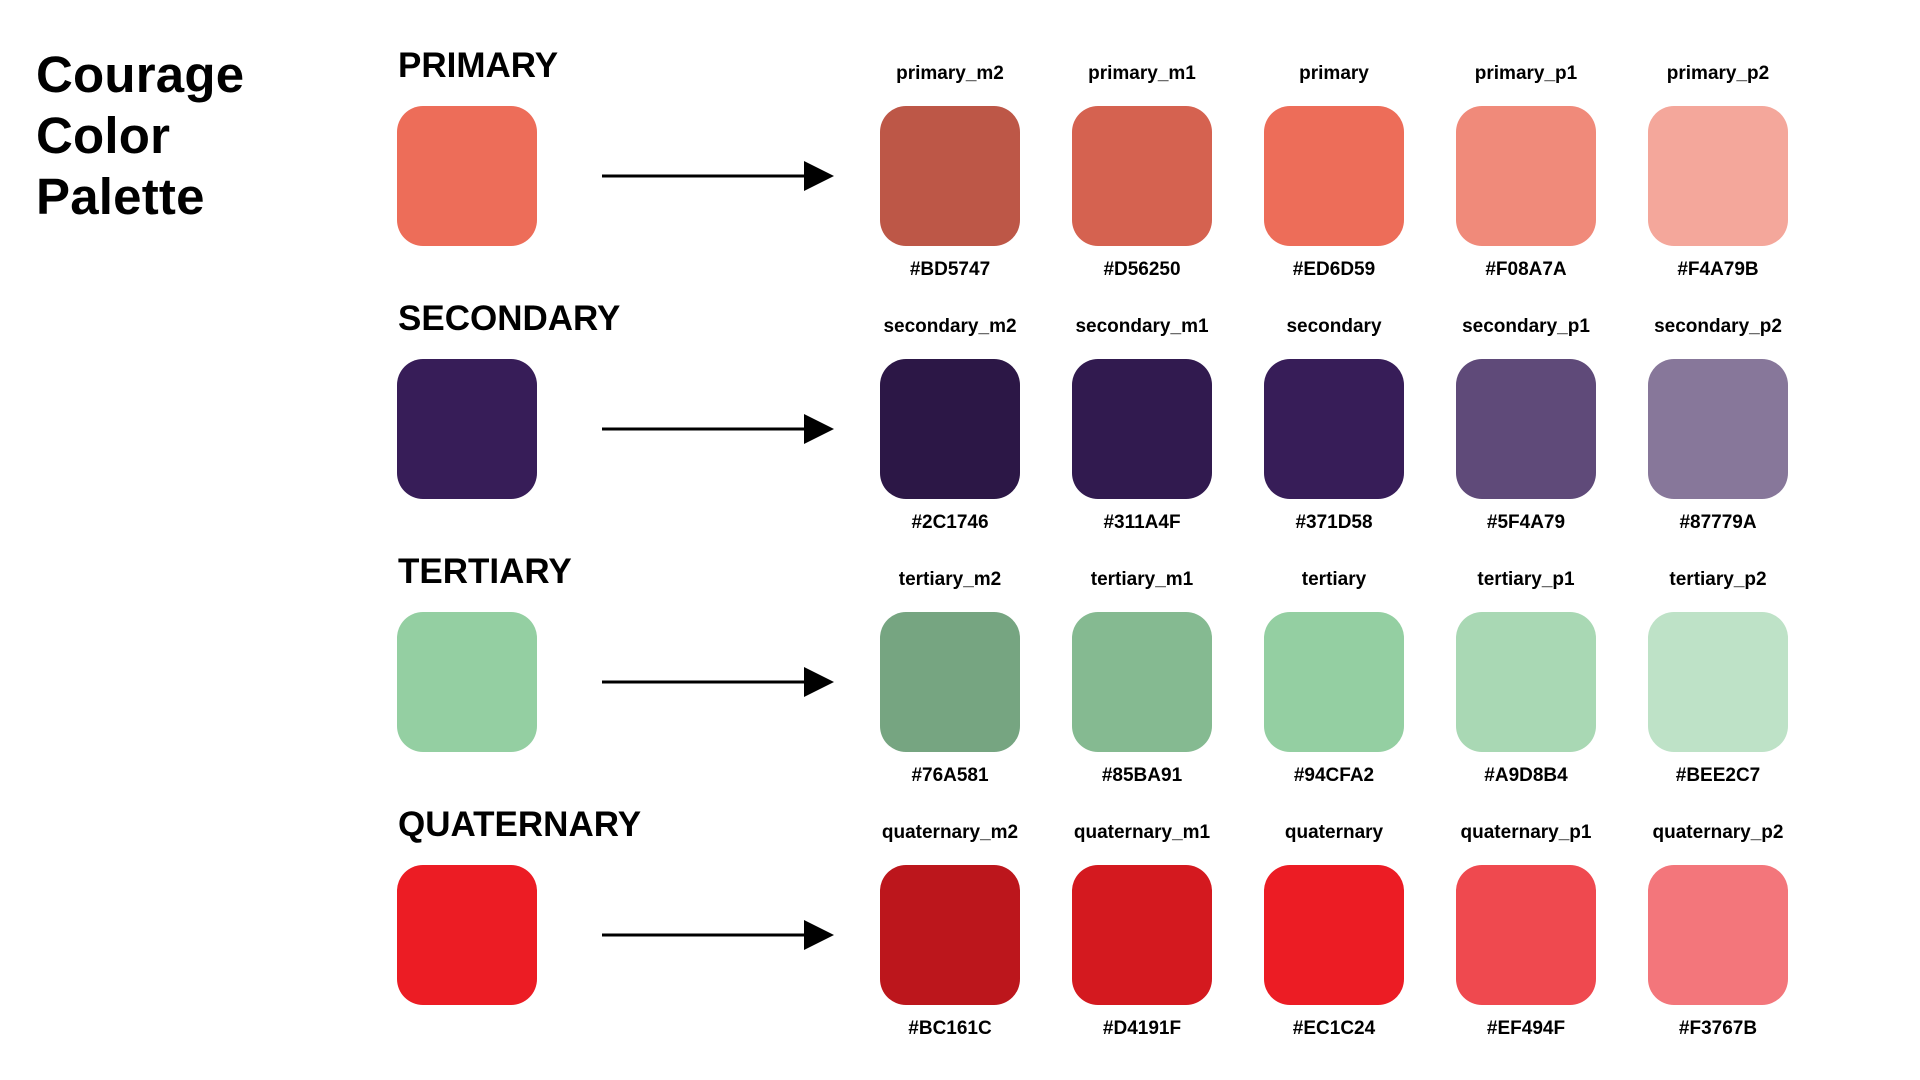 The width and height of the screenshot is (1920, 1080). I want to click on variant-hex: #311A4F, so click(1142, 522).